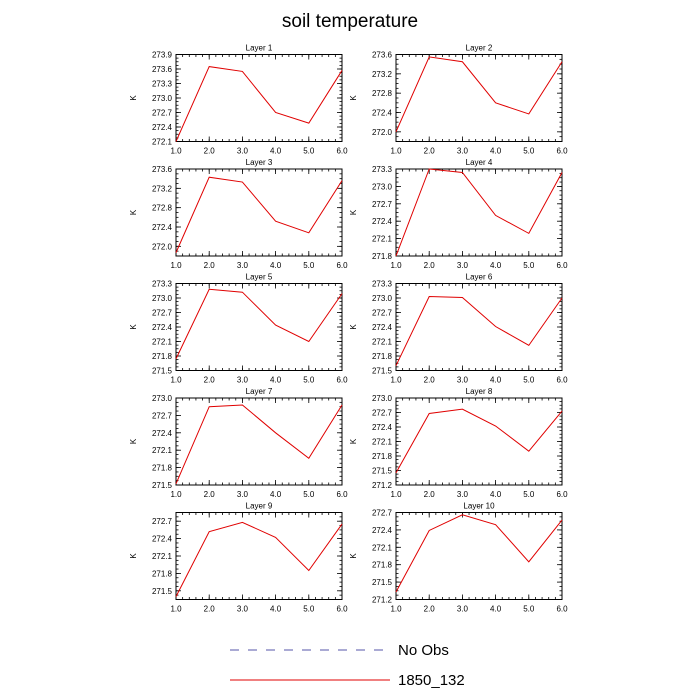 The width and height of the screenshot is (700, 700). Describe the element at coordinates (162, 55) in the screenshot. I see `y-tick-label: 273.9` at that location.